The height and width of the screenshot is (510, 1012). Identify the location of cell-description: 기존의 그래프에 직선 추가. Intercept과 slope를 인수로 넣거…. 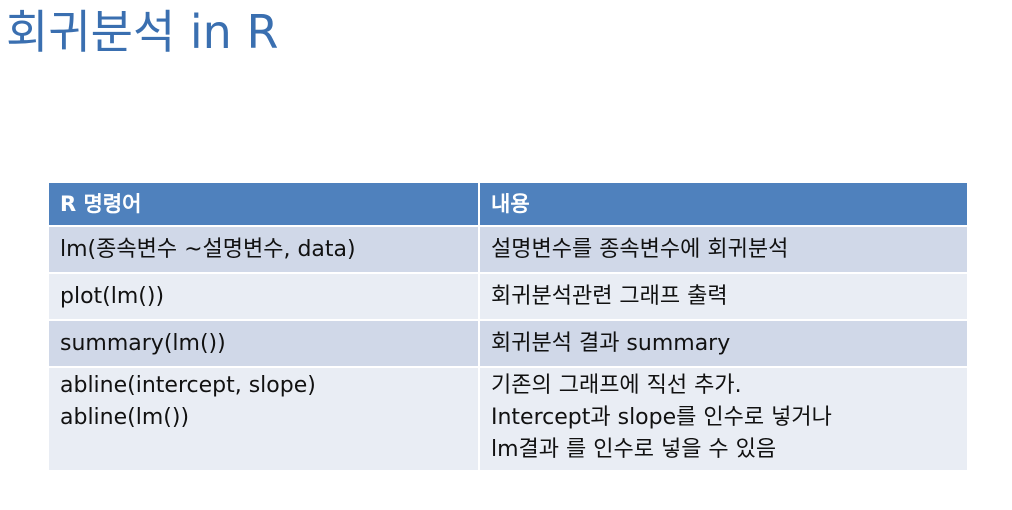
(722, 418).